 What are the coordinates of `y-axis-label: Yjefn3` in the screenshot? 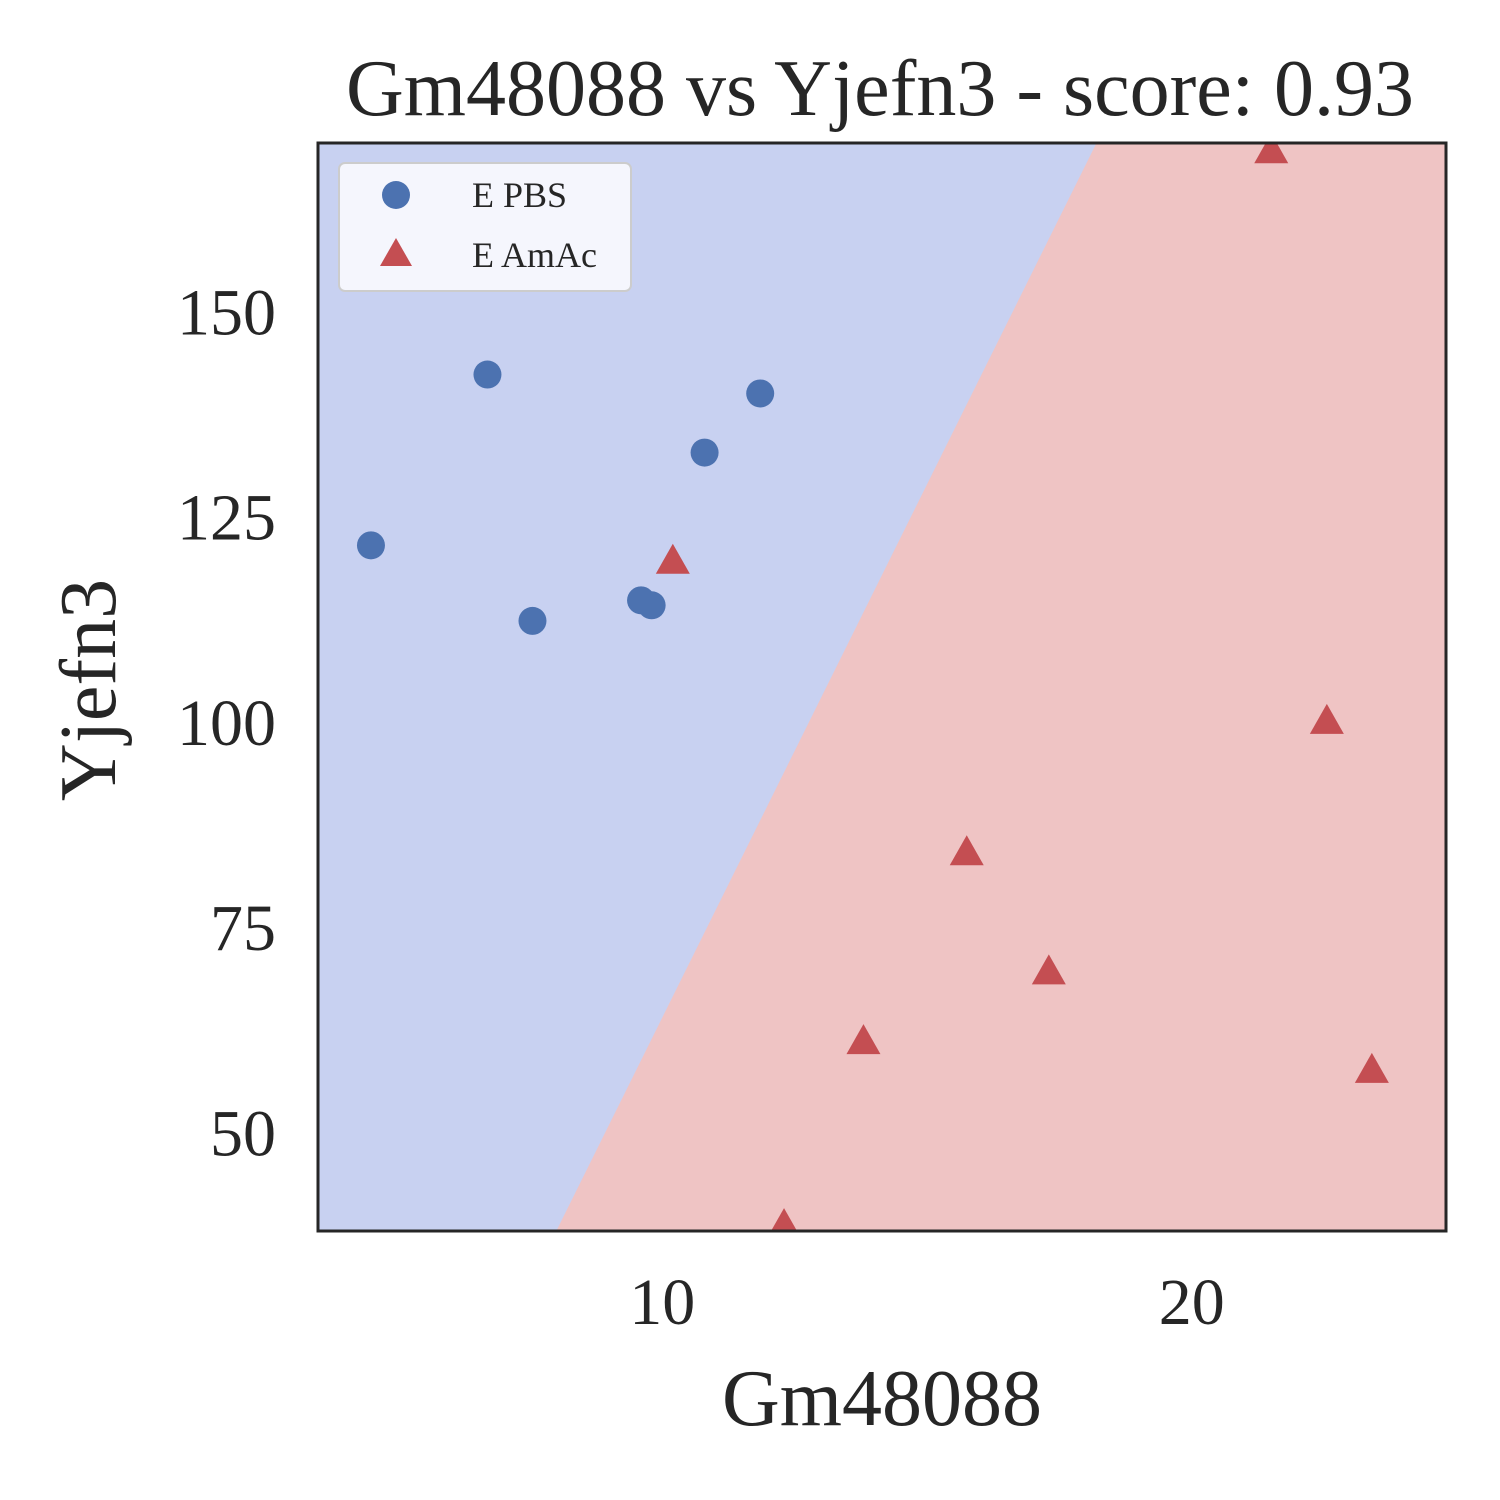 It's located at (89, 690).